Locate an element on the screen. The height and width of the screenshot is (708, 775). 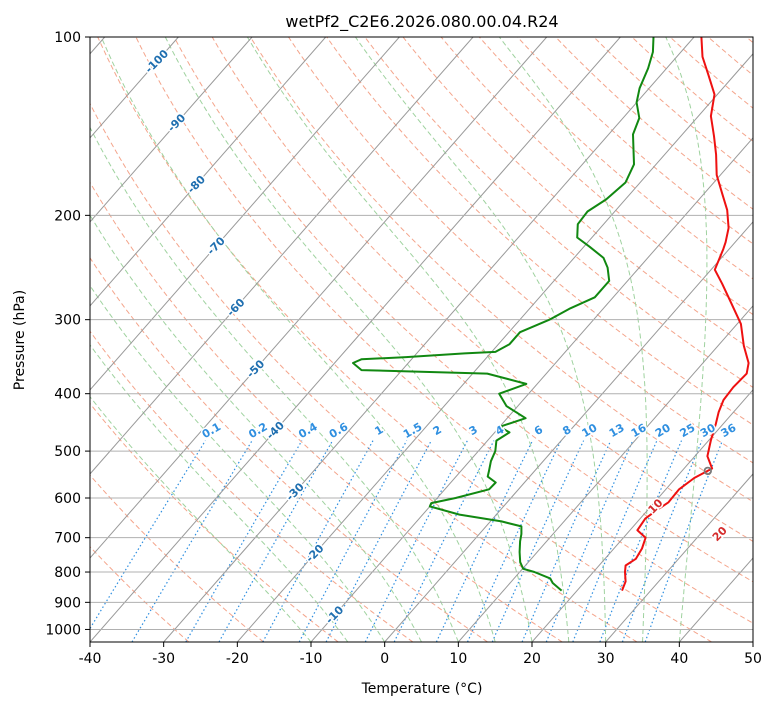
y-tick-label: 500 is located at coordinates (67, 452).